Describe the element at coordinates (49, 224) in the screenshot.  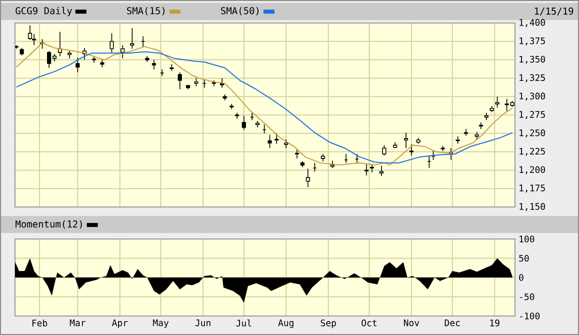
I see `legend-label: Momentum(12)` at that location.